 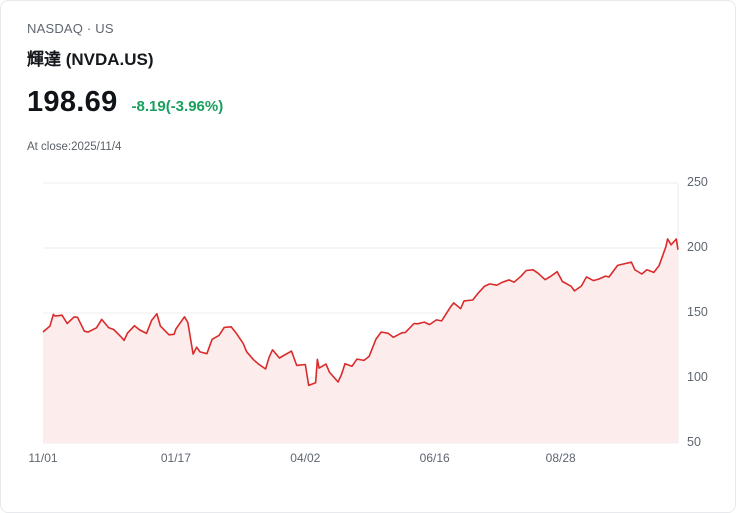 I want to click on x-axis-tick-label: 06/16, so click(x=434, y=458).